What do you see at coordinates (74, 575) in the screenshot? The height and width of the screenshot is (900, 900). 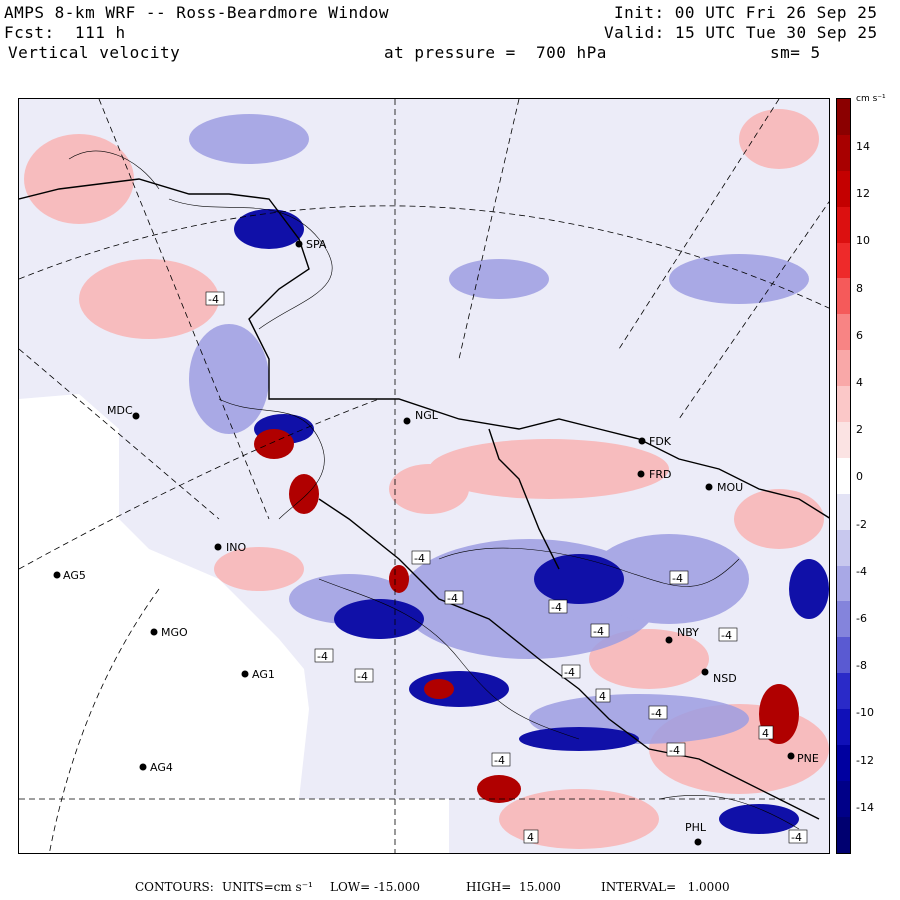 I see `svg-text: AG5` at bounding box center [74, 575].